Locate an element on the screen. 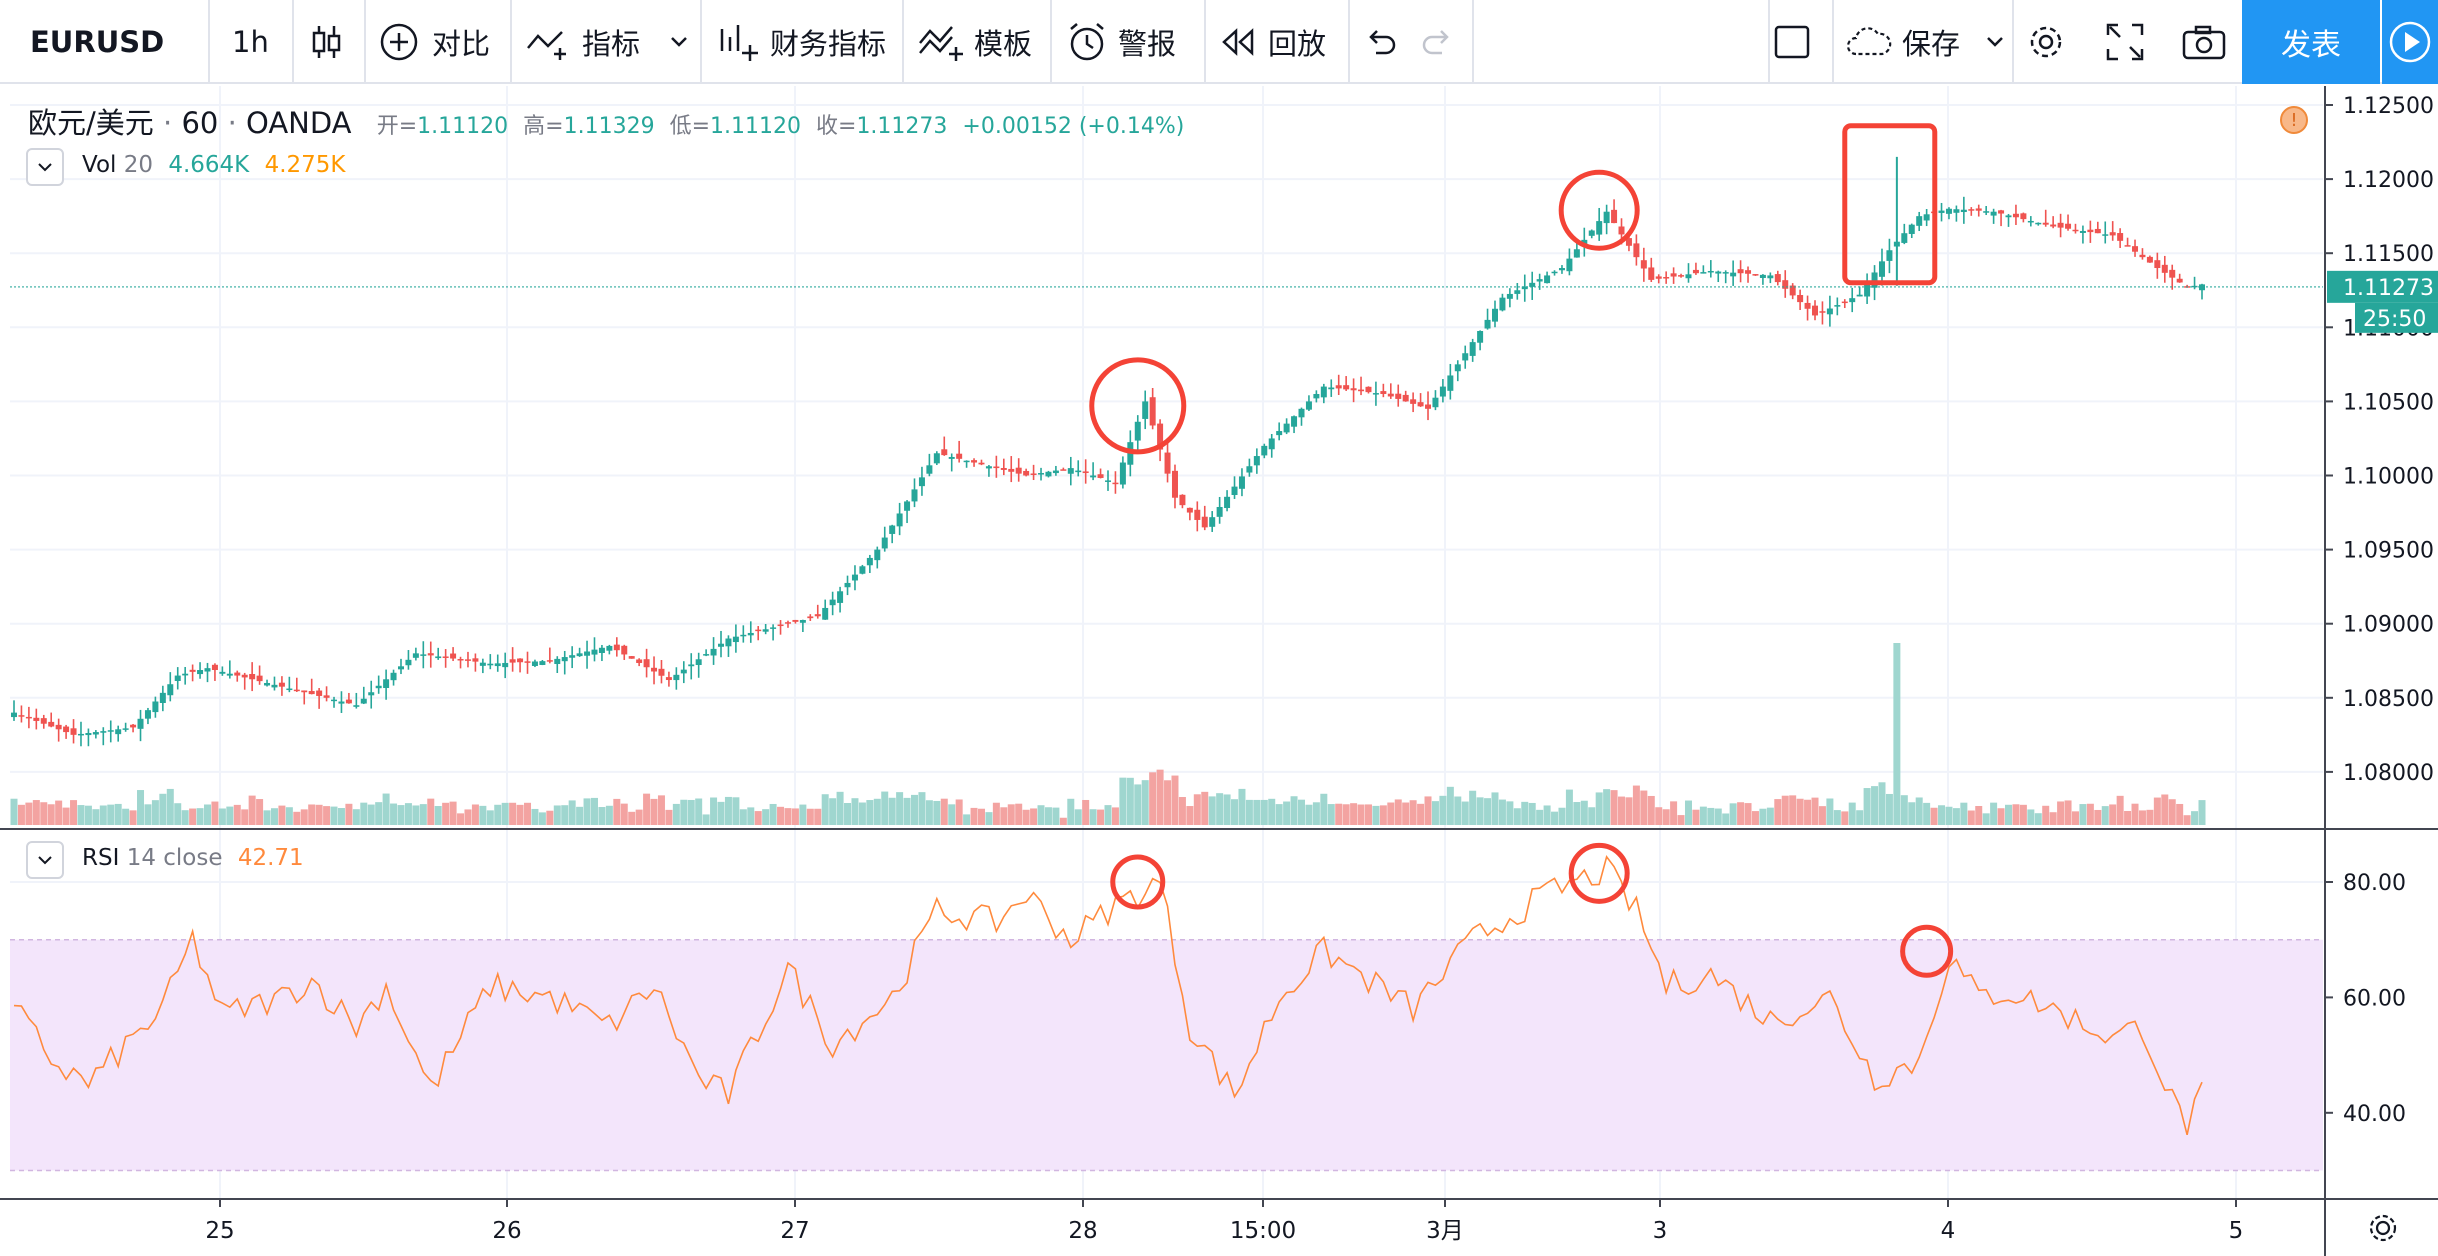 The height and width of the screenshot is (1256, 2438). chart-type-button is located at coordinates (326, 42).